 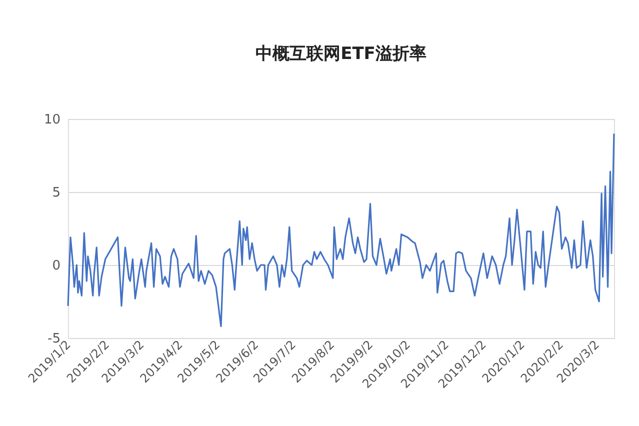 I want to click on y-tick-label: 5, so click(x=56, y=193).